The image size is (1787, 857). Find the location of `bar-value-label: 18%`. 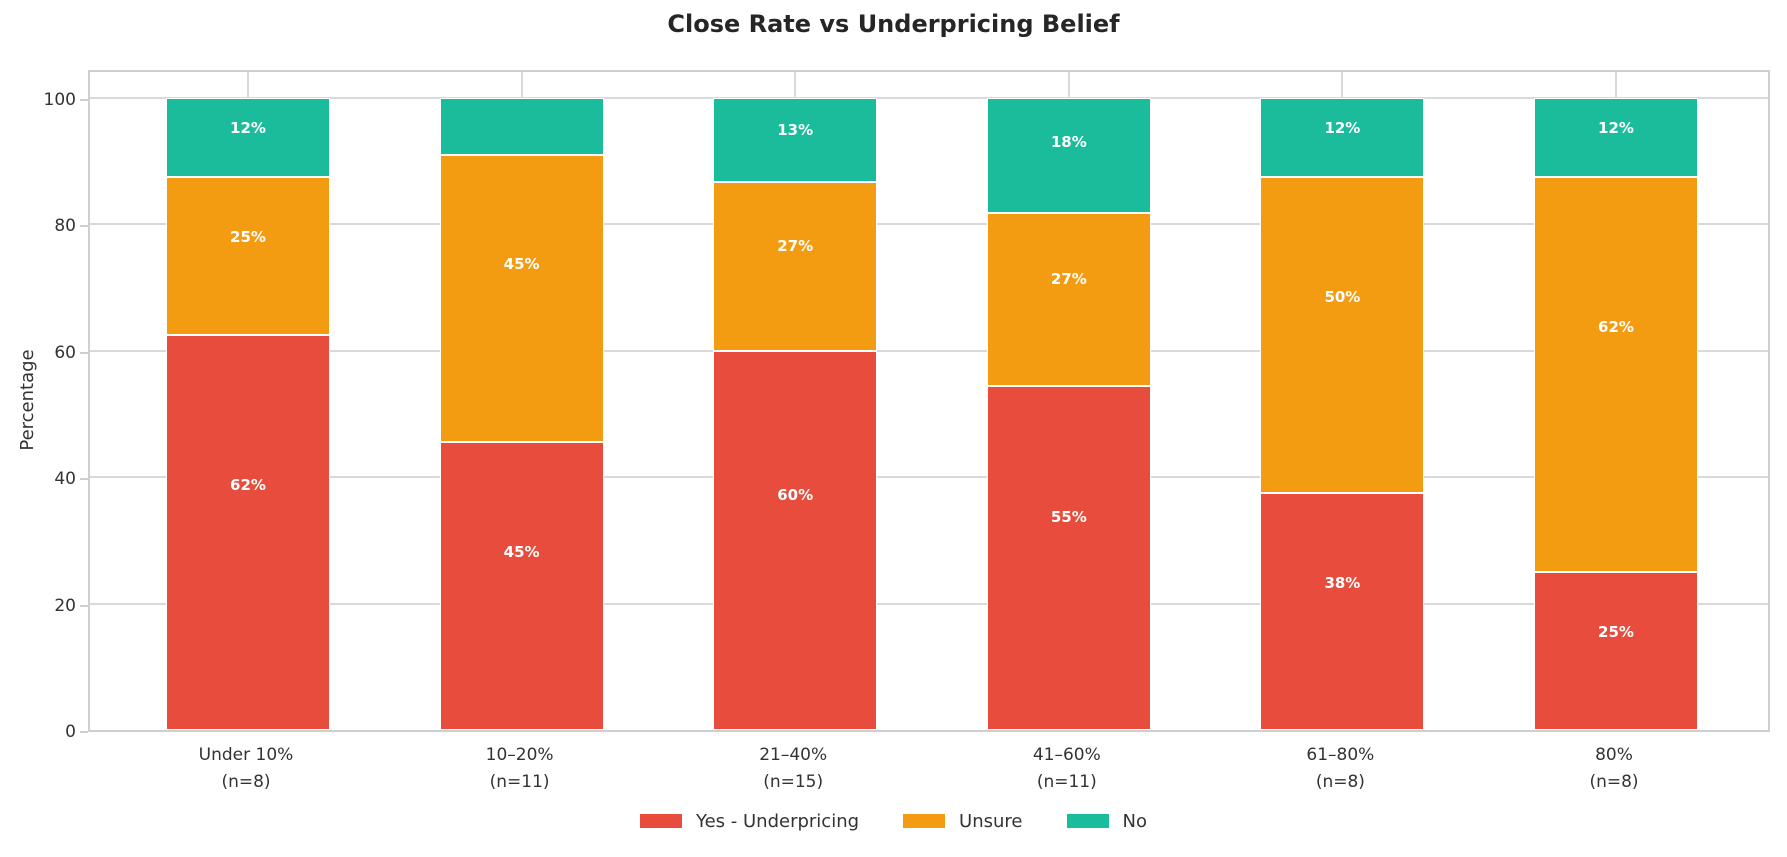

bar-value-label: 18% is located at coordinates (1068, 141).